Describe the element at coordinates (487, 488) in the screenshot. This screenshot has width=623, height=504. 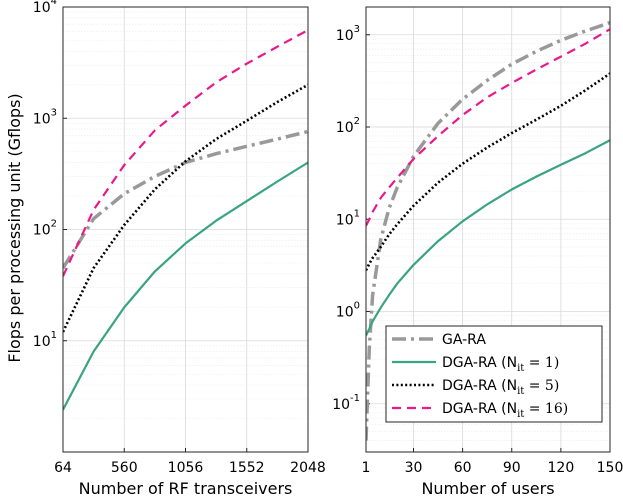
I see `x-axis-label: Number of users` at that location.